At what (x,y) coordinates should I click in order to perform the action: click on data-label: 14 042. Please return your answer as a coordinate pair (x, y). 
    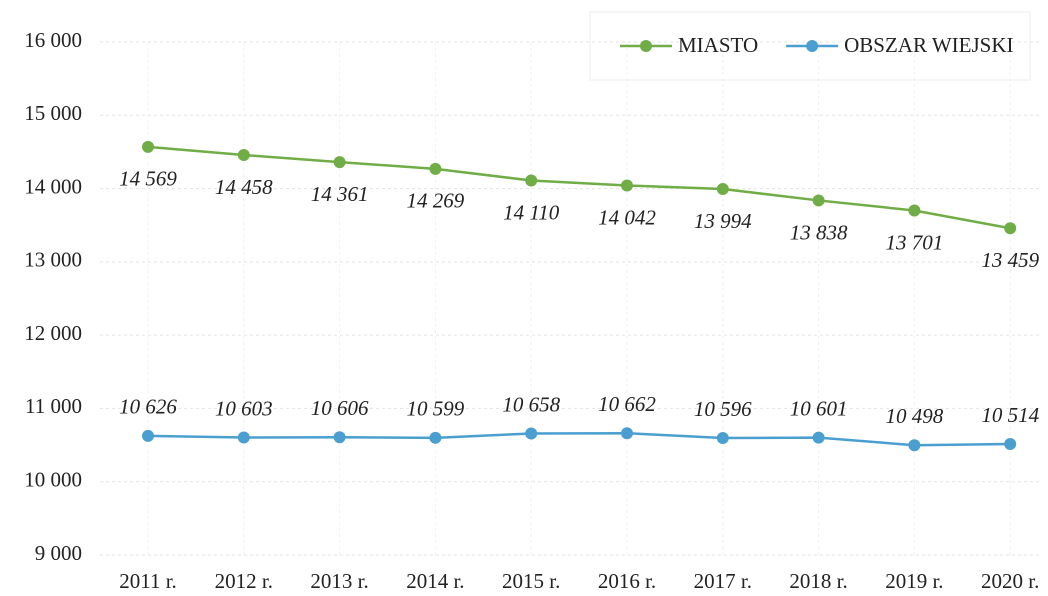
    Looking at the image, I should click on (627, 217).